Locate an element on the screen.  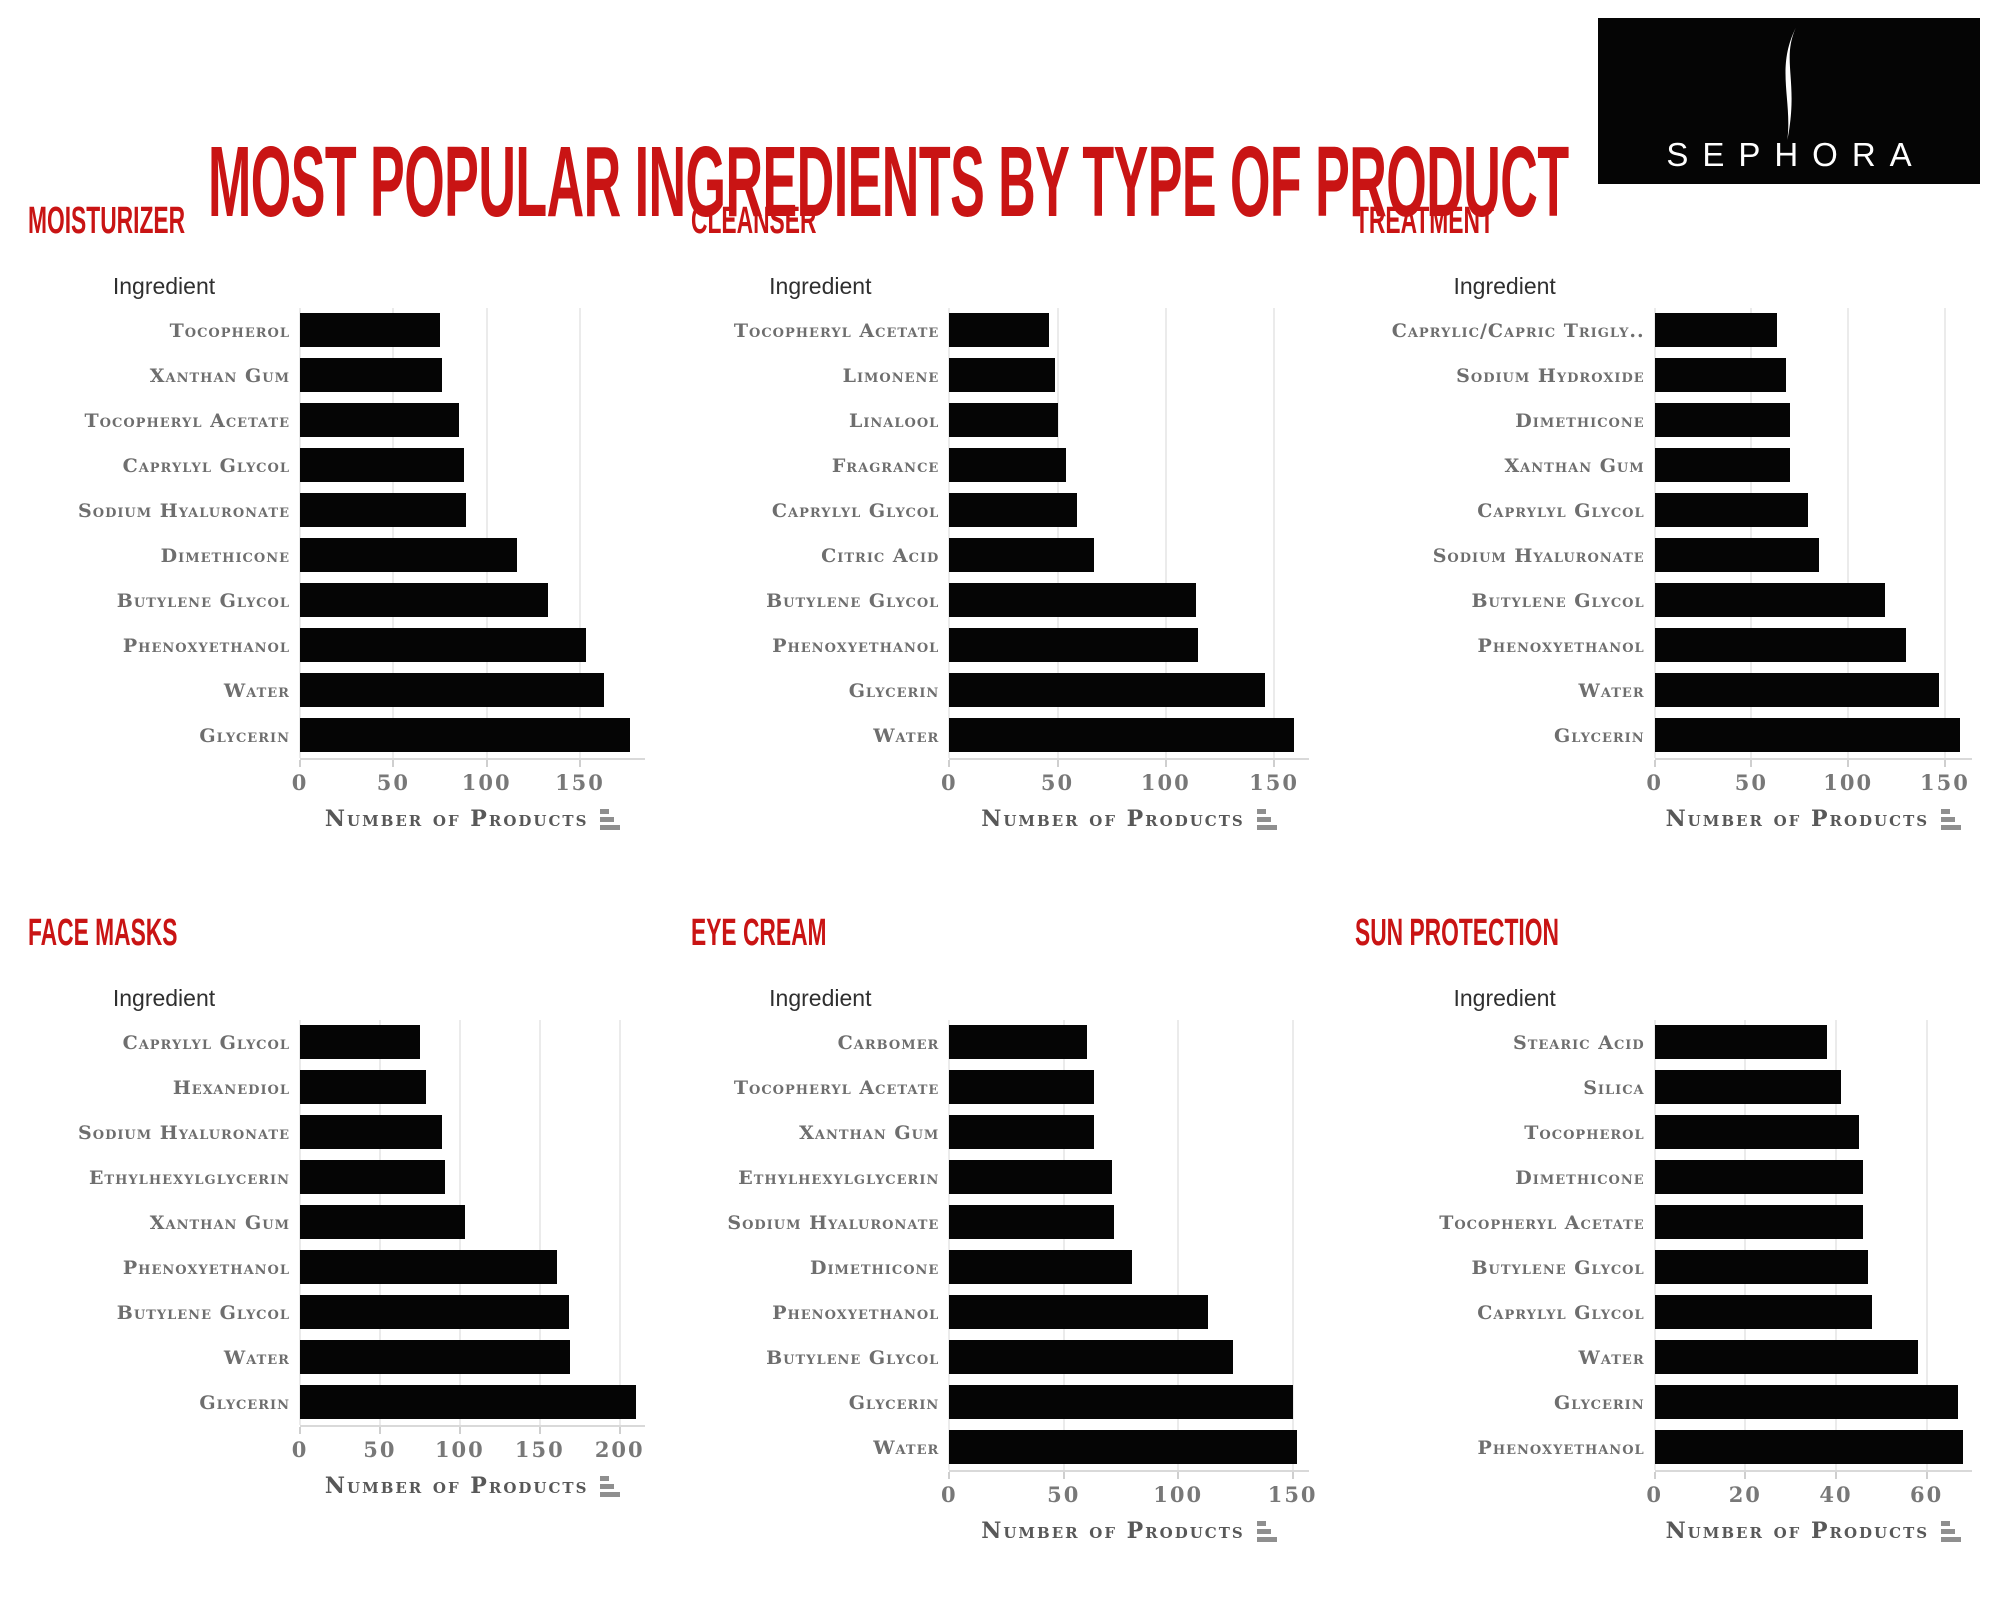
gridlines is located at coordinates (1128, 1245).